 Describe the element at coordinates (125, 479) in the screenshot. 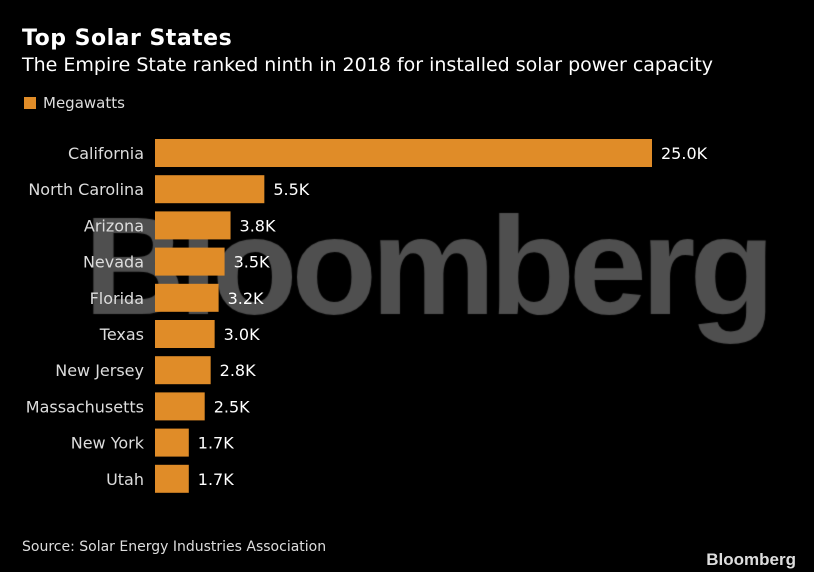

I see `category-label: Utah` at that location.